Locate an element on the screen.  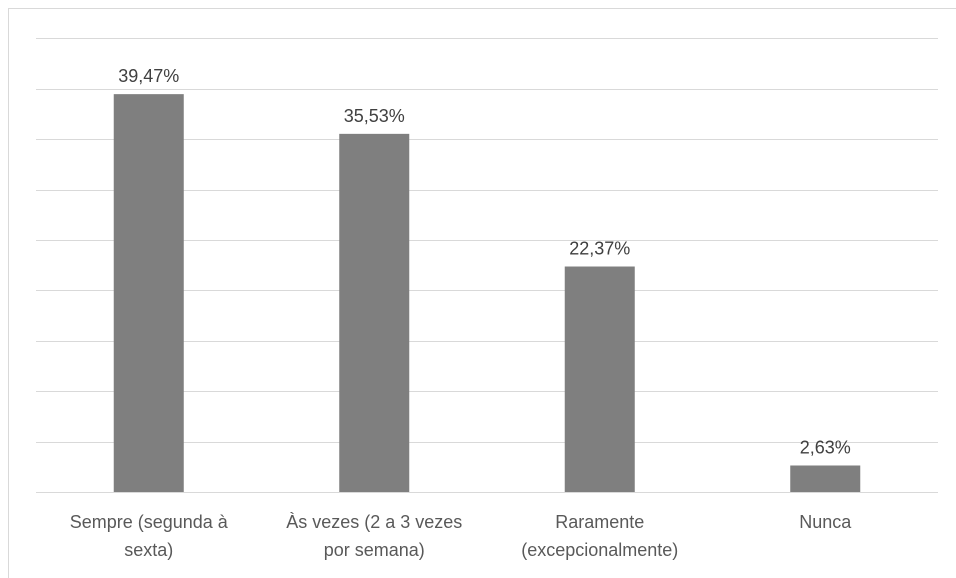
x-tick-label-line: sexta) is located at coordinates (148, 550).